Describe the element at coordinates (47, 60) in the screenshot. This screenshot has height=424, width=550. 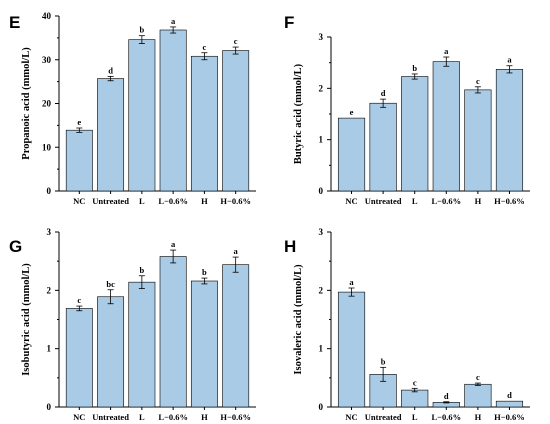
I see `y-tick-label: 30` at that location.